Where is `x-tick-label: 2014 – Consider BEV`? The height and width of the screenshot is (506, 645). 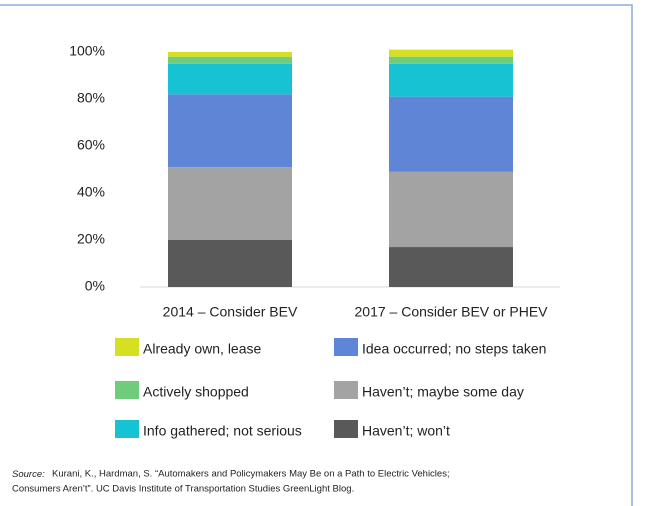
x-tick-label: 2014 – Consider BEV is located at coordinates (230, 312).